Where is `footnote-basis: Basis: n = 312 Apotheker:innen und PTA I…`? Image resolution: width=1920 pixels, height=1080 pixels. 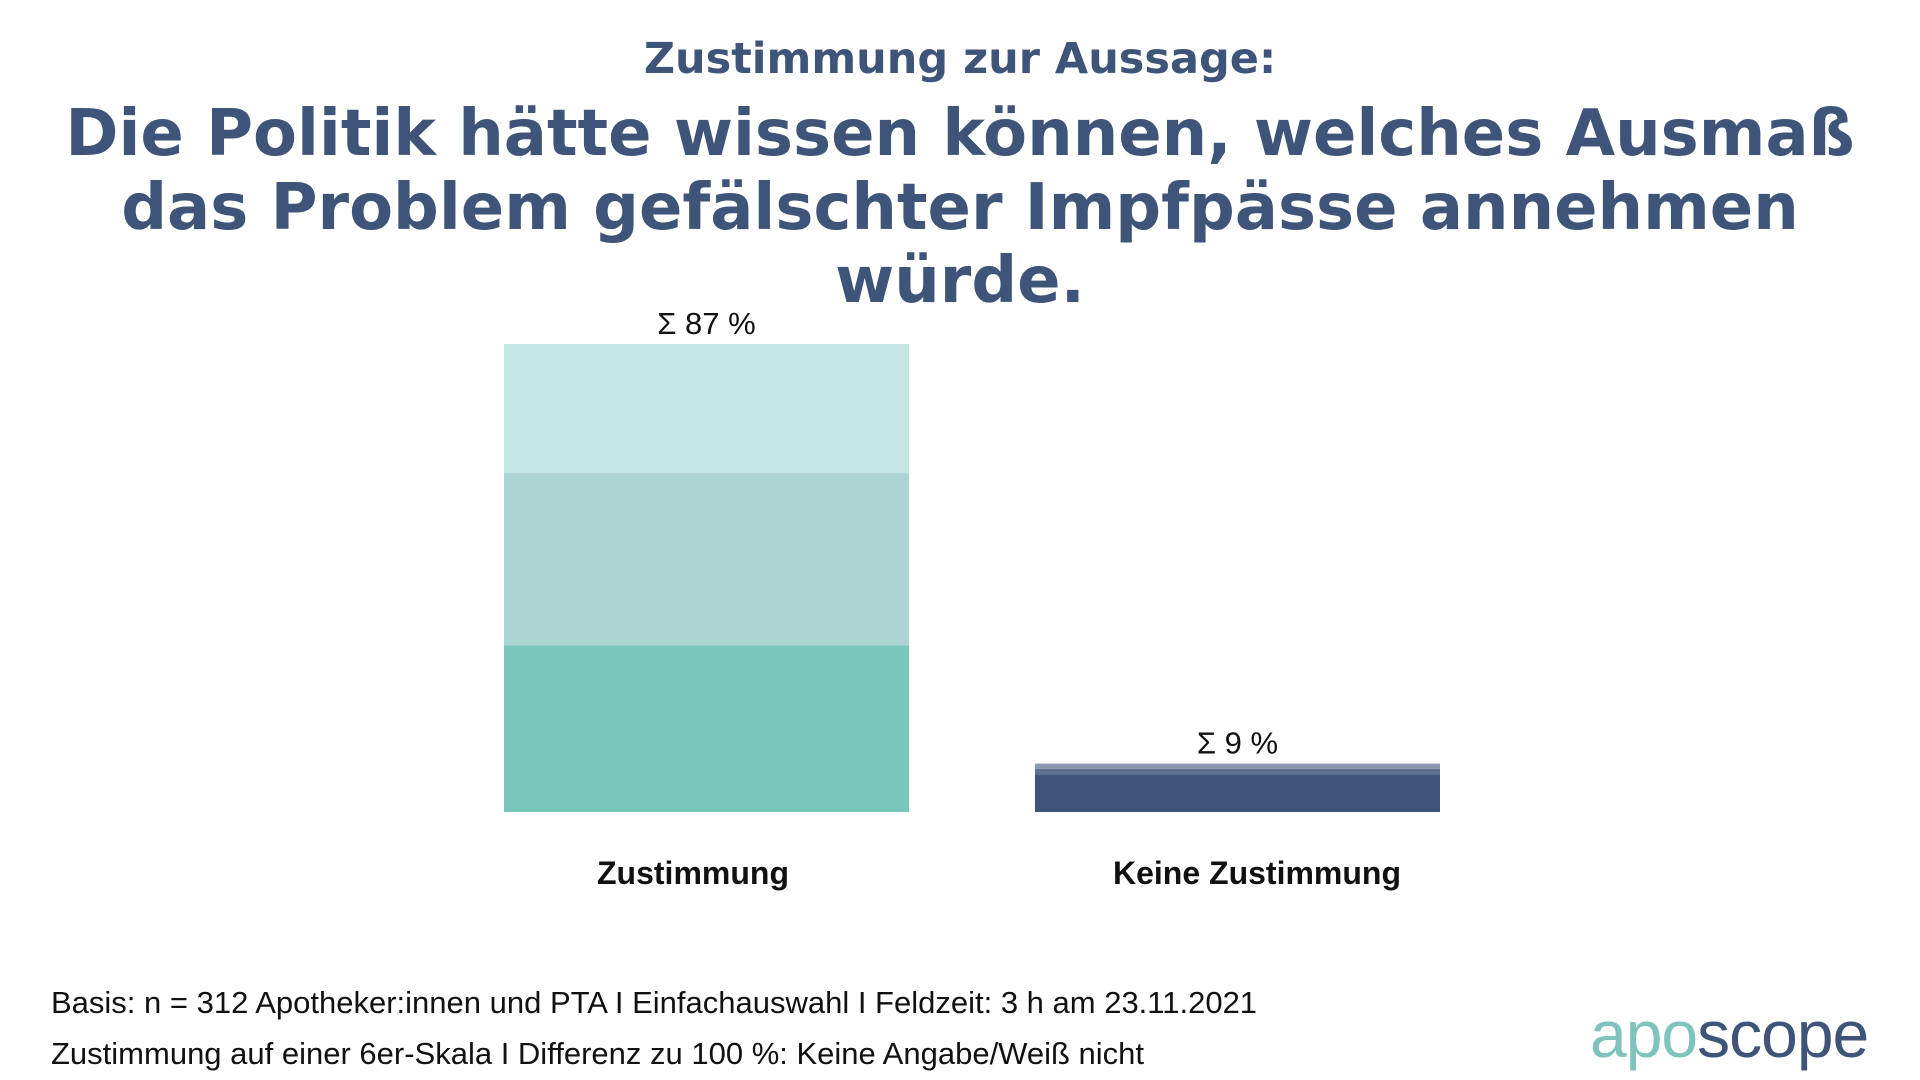
footnote-basis: Basis: n = 312 Apotheker:innen und PTA I… is located at coordinates (654, 1002).